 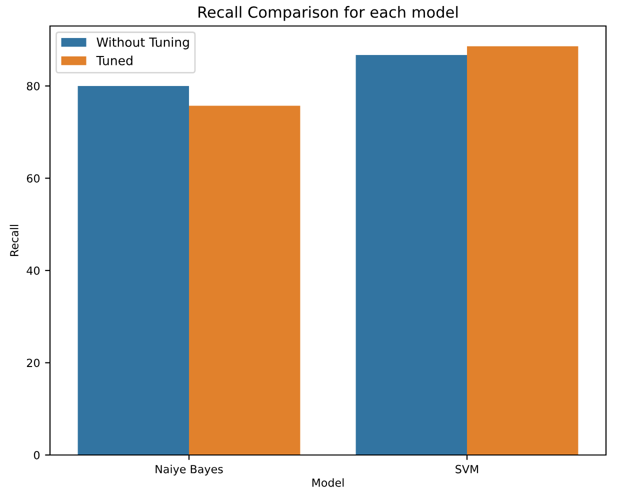 What do you see at coordinates (328, 482) in the screenshot?
I see `x-axis-title: Model` at bounding box center [328, 482].